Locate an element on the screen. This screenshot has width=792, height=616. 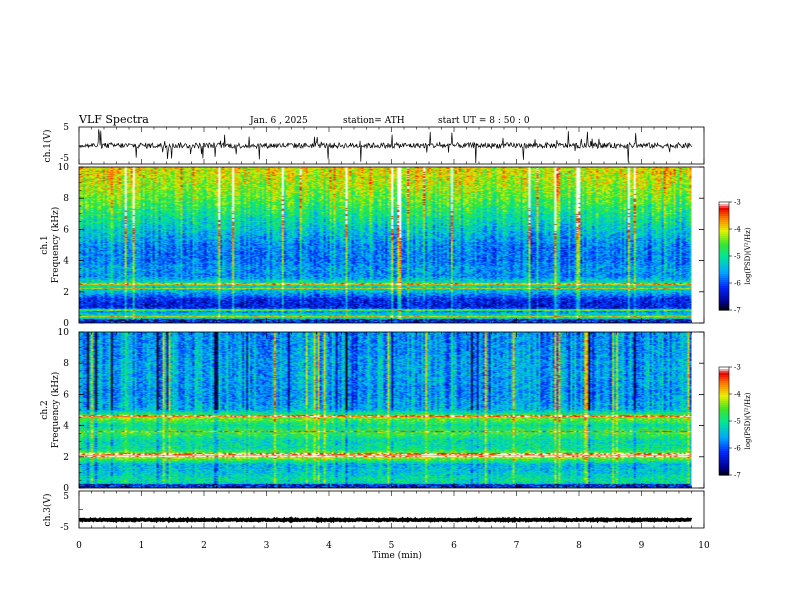
x-tick-label: 1 is located at coordinates (142, 546).